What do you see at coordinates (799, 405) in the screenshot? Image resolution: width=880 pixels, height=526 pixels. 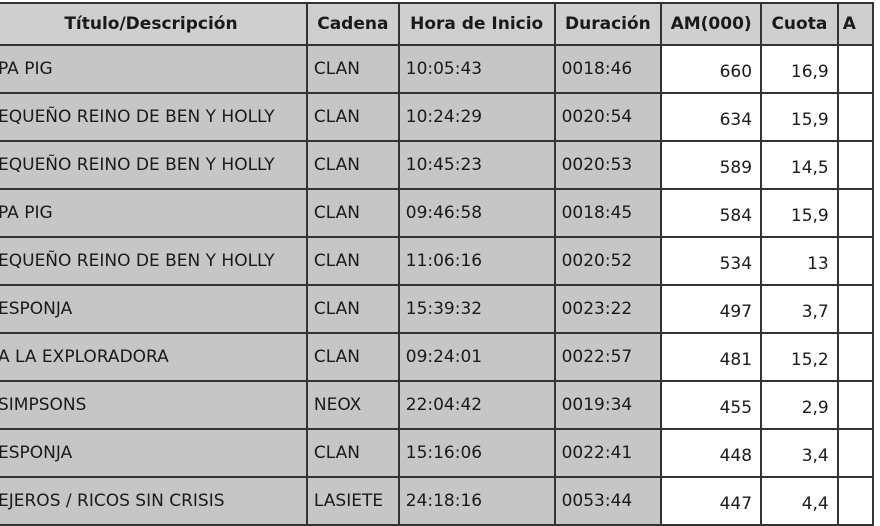 I see `cell-cuota: 2,9` at bounding box center [799, 405].